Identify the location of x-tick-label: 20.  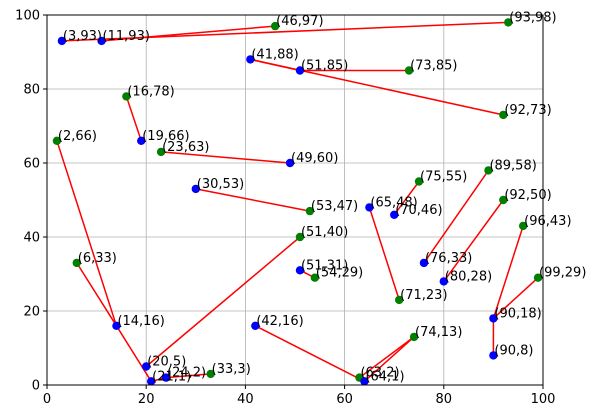
(146, 399).